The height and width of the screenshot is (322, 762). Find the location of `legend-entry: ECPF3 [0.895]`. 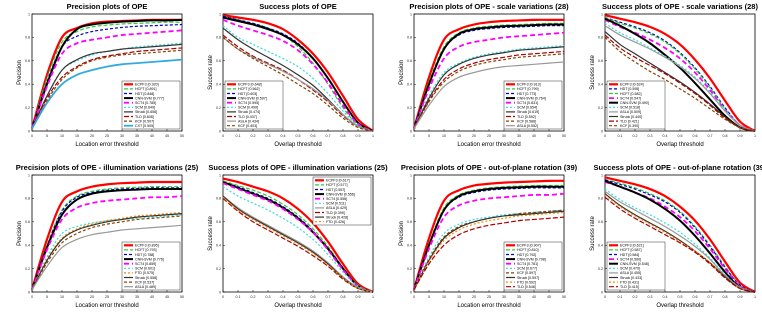

legend-entry: ECPF3 [0.895] is located at coordinates (147, 246).